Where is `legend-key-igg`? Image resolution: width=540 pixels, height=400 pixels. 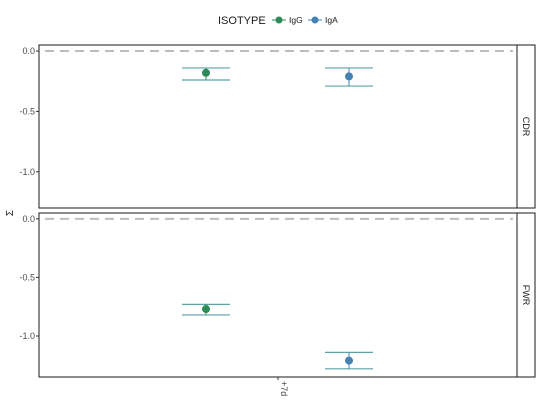 legend-key-igg is located at coordinates (279, 20).